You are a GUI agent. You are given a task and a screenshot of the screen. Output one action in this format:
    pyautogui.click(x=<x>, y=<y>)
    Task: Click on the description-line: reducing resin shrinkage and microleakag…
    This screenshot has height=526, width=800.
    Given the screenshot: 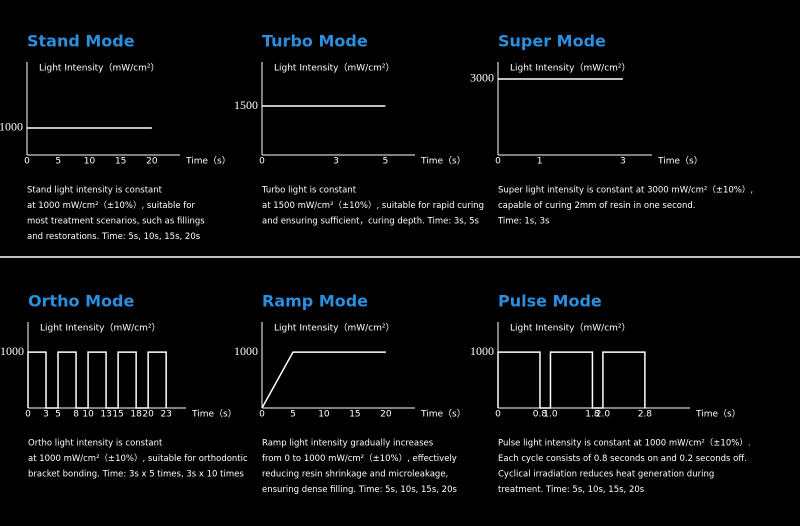 What is the action you would take?
    pyautogui.click(x=355, y=475)
    